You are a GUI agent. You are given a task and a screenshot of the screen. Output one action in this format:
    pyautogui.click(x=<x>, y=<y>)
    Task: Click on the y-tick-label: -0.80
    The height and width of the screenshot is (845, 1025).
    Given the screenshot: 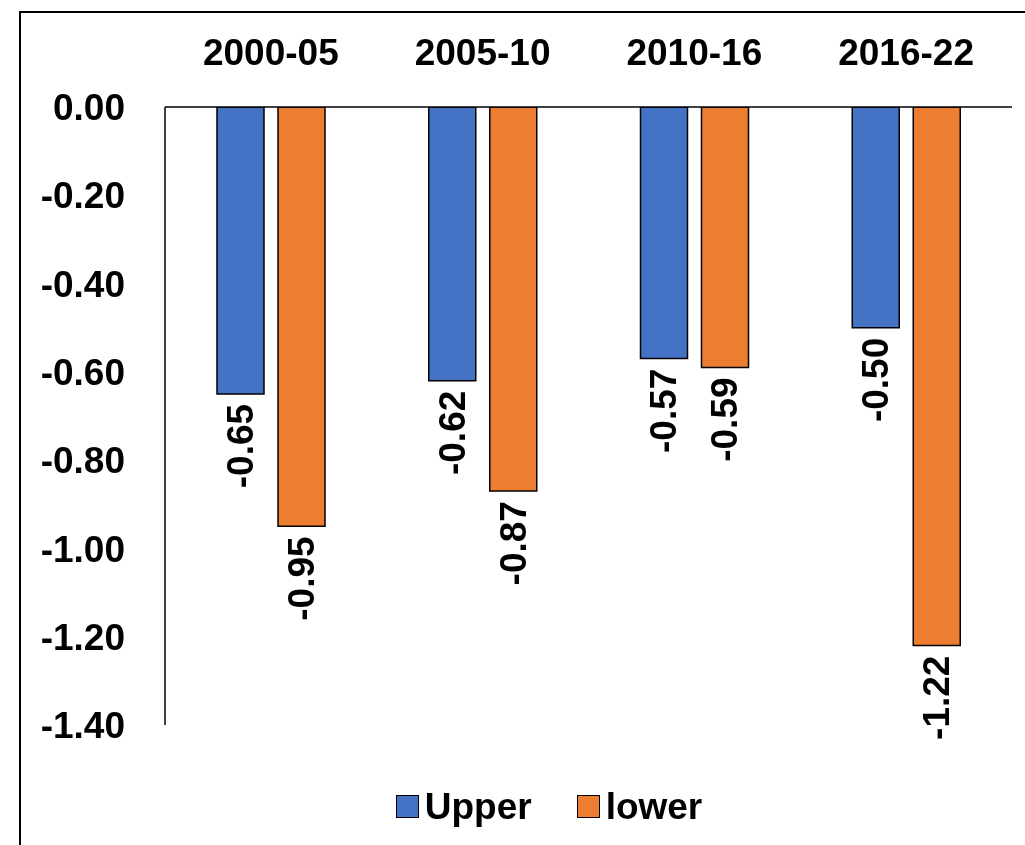 What is the action you would take?
    pyautogui.click(x=82, y=461)
    